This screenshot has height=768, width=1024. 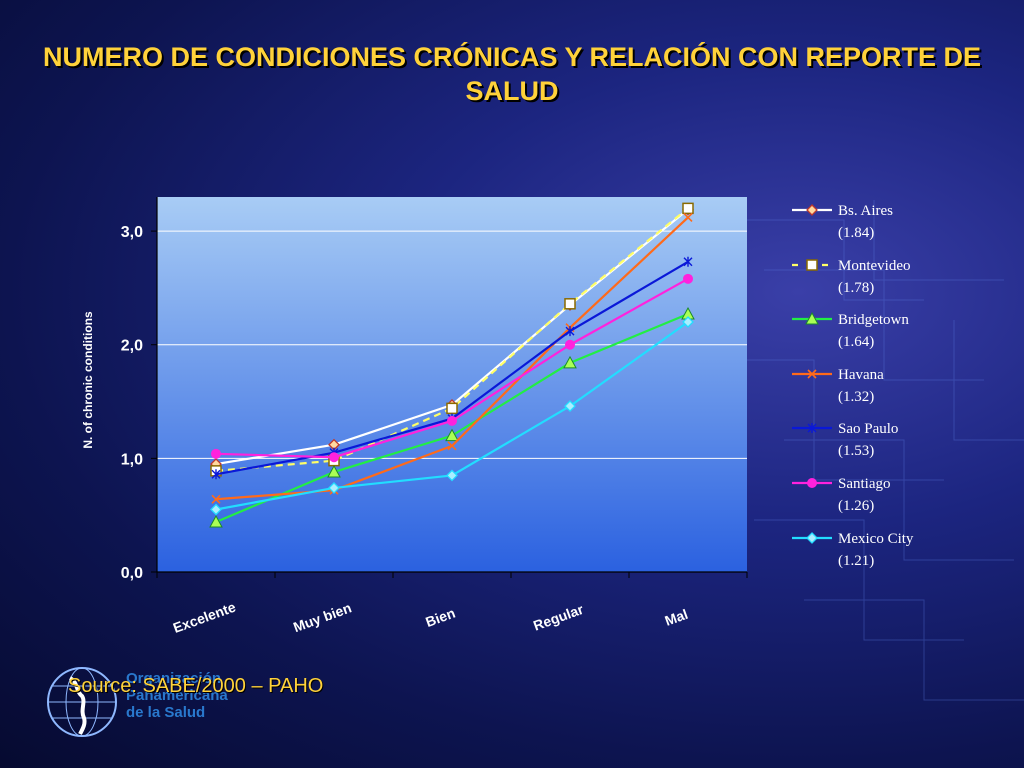 I want to click on legend-item: Sao Paulo (1.53), so click(x=875, y=445).